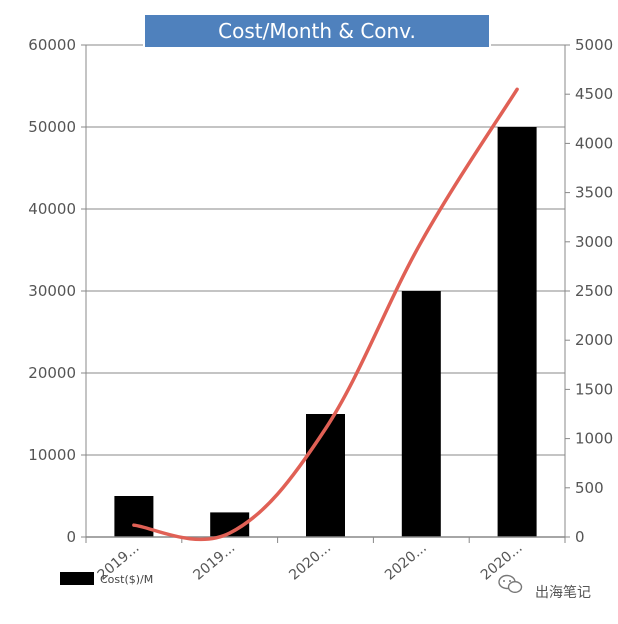  What do you see at coordinates (594, 291) in the screenshot?
I see `right-tick-label: 2500` at bounding box center [594, 291].